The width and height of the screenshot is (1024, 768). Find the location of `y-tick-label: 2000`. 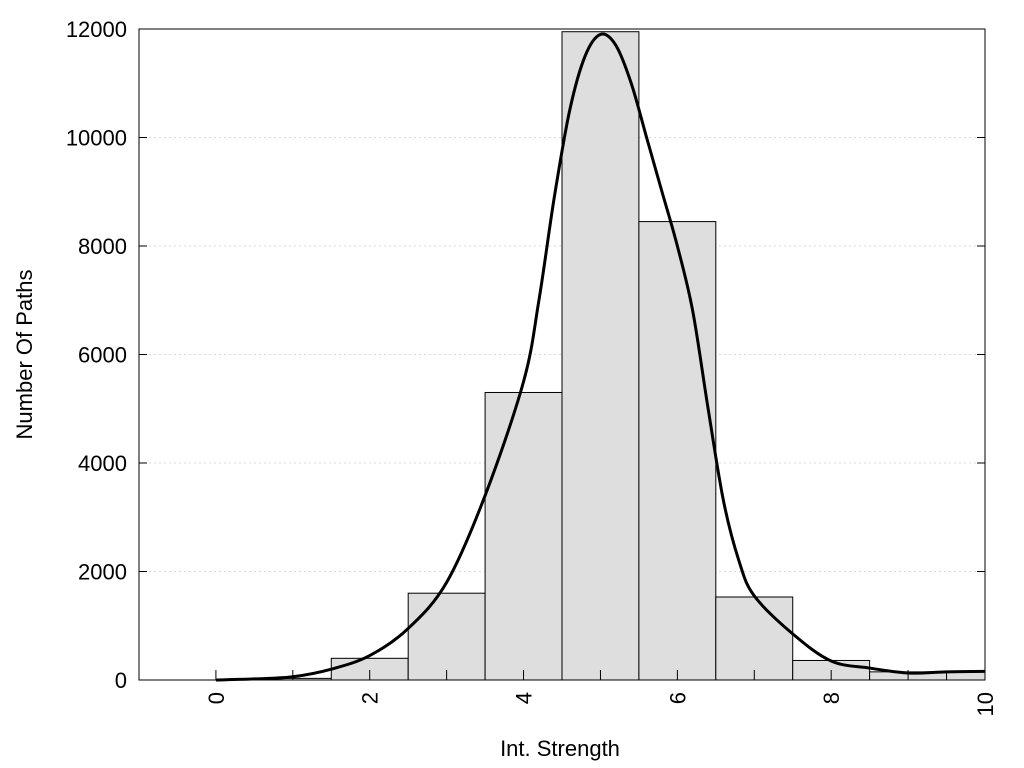

y-tick-label: 2000 is located at coordinates (102, 572).